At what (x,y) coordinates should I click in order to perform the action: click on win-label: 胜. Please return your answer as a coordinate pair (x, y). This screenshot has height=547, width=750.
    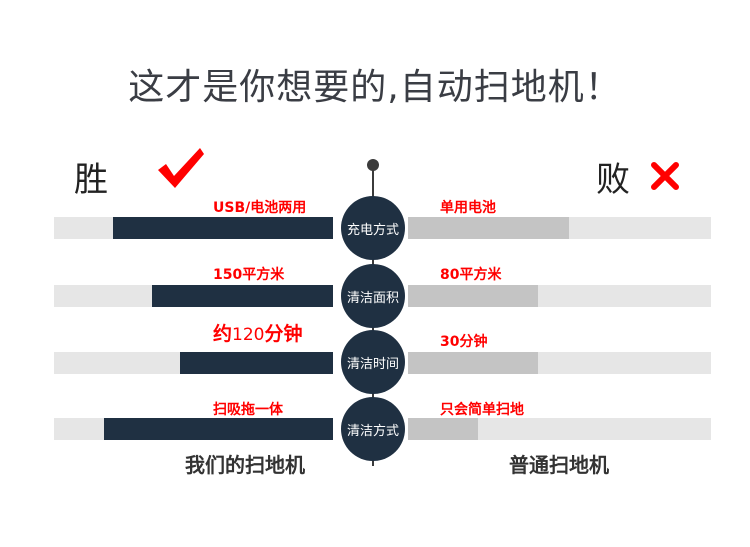
    Looking at the image, I should click on (91, 180).